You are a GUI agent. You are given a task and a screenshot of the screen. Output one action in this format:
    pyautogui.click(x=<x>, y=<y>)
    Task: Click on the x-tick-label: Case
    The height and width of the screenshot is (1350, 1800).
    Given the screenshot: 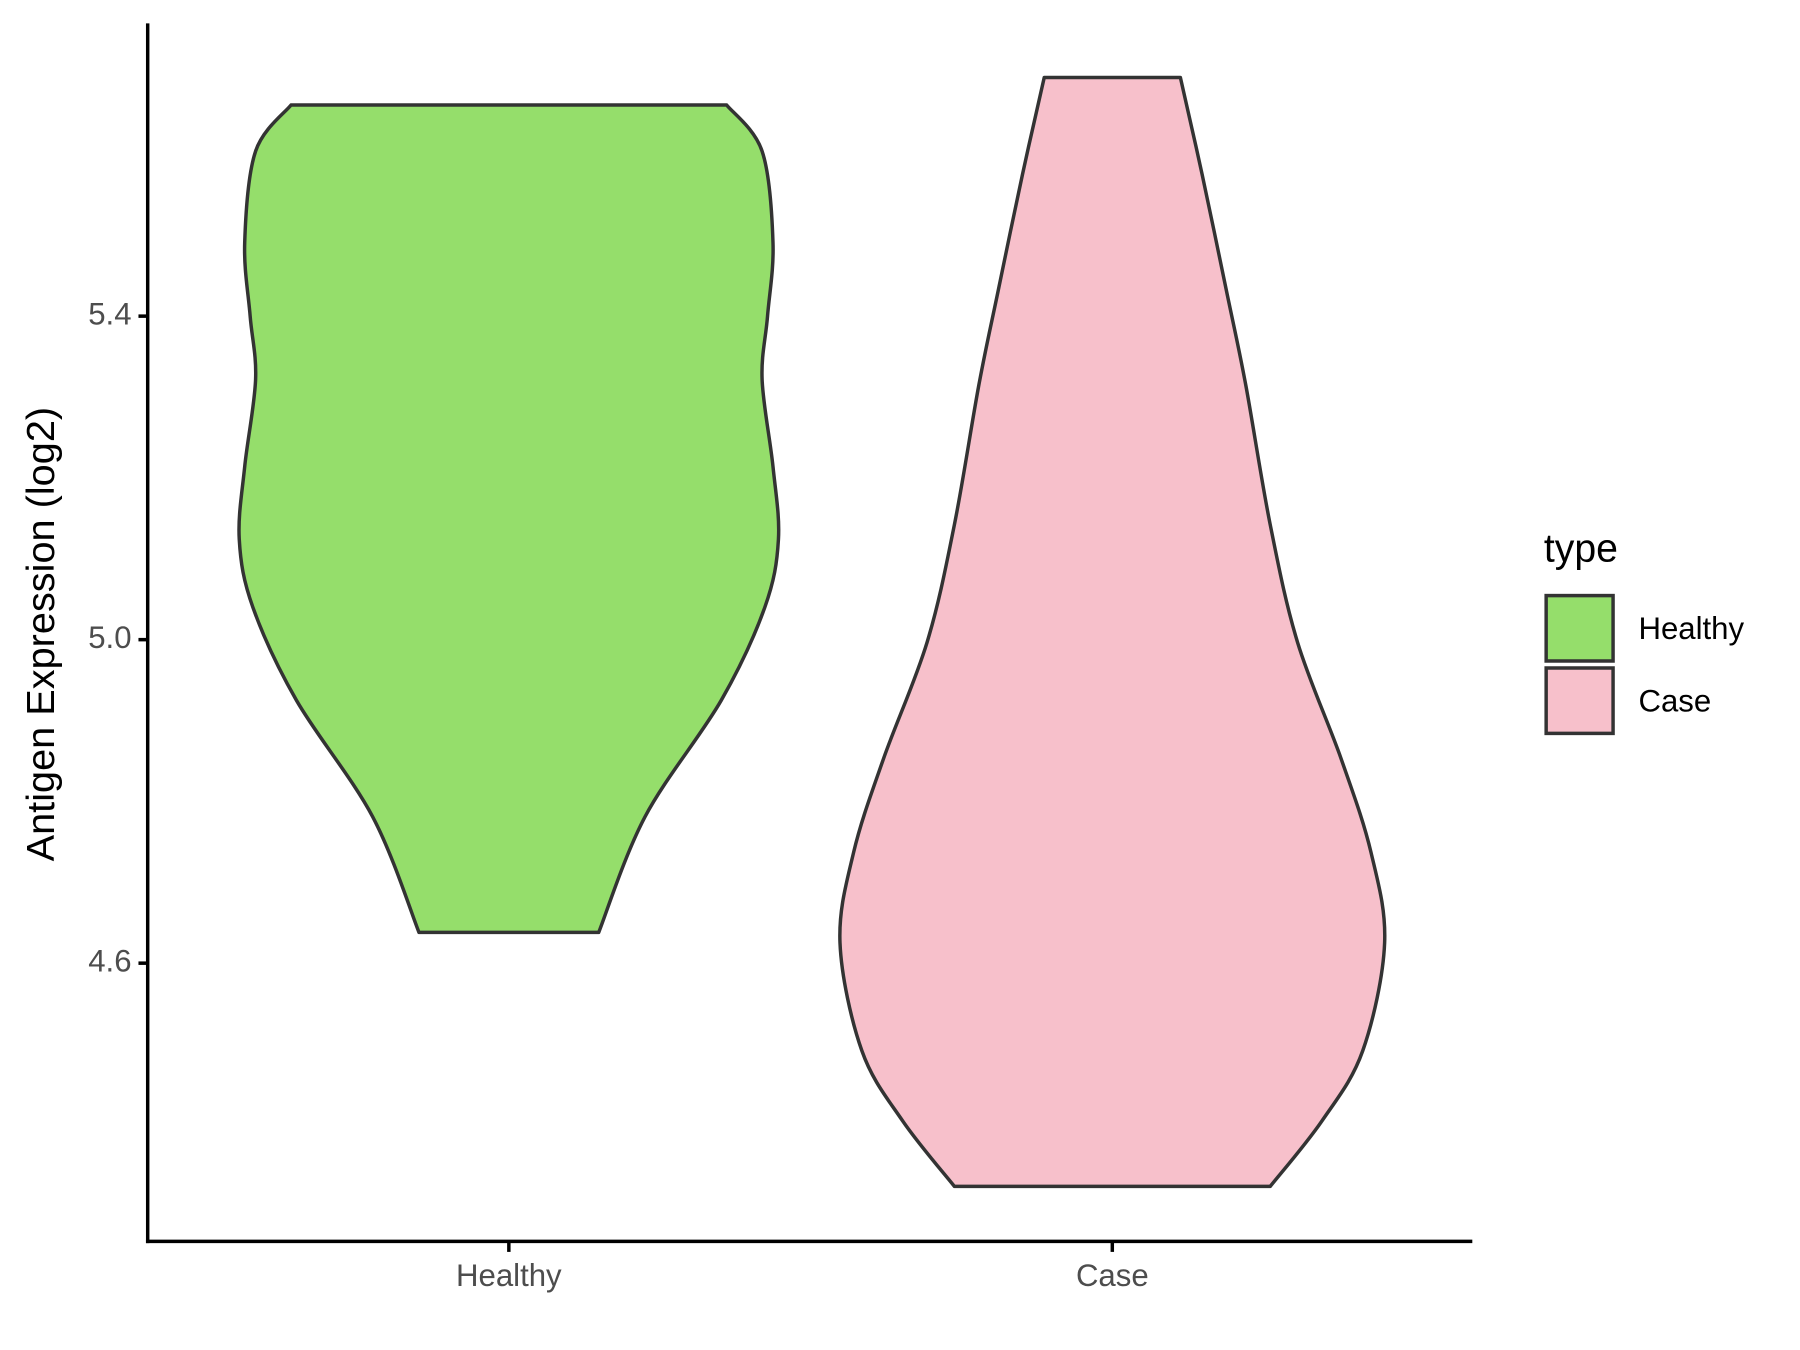 What is the action you would take?
    pyautogui.click(x=1112, y=1275)
    